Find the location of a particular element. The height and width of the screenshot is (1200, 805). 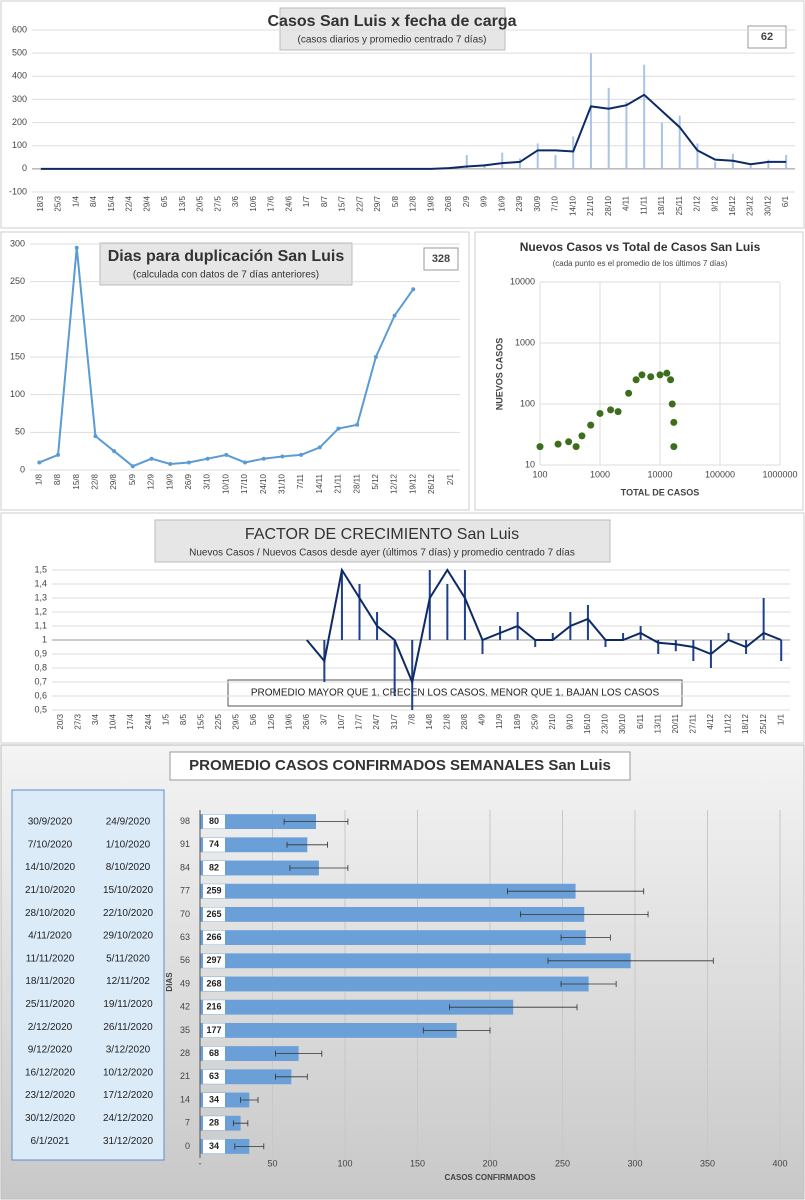

y-tick-label: 1,3 is located at coordinates (40, 597).